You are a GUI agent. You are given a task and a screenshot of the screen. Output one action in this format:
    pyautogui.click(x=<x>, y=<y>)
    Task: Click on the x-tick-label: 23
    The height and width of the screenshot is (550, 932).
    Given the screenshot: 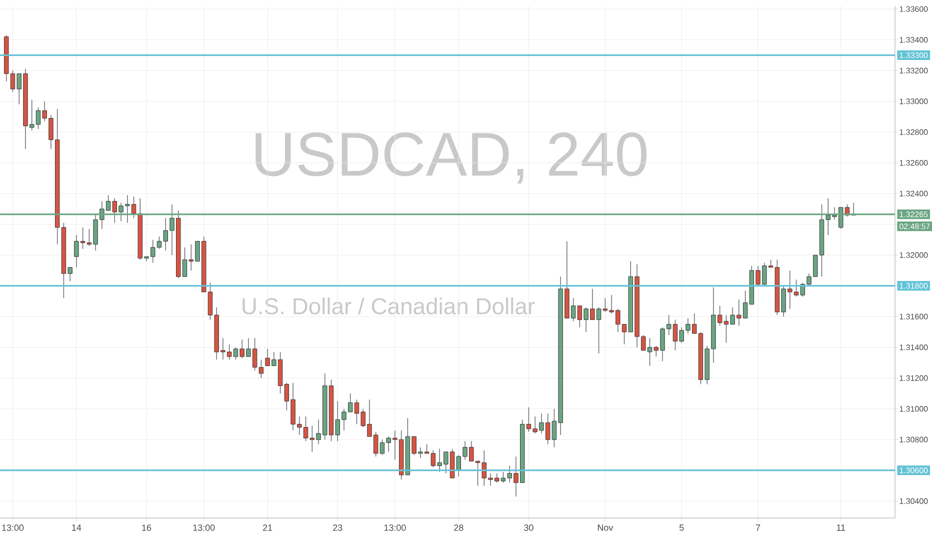 What is the action you would take?
    pyautogui.click(x=337, y=527)
    